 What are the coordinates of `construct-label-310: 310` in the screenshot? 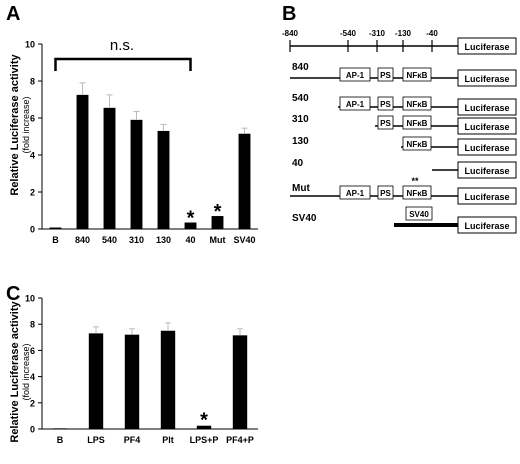 It's located at (300, 119).